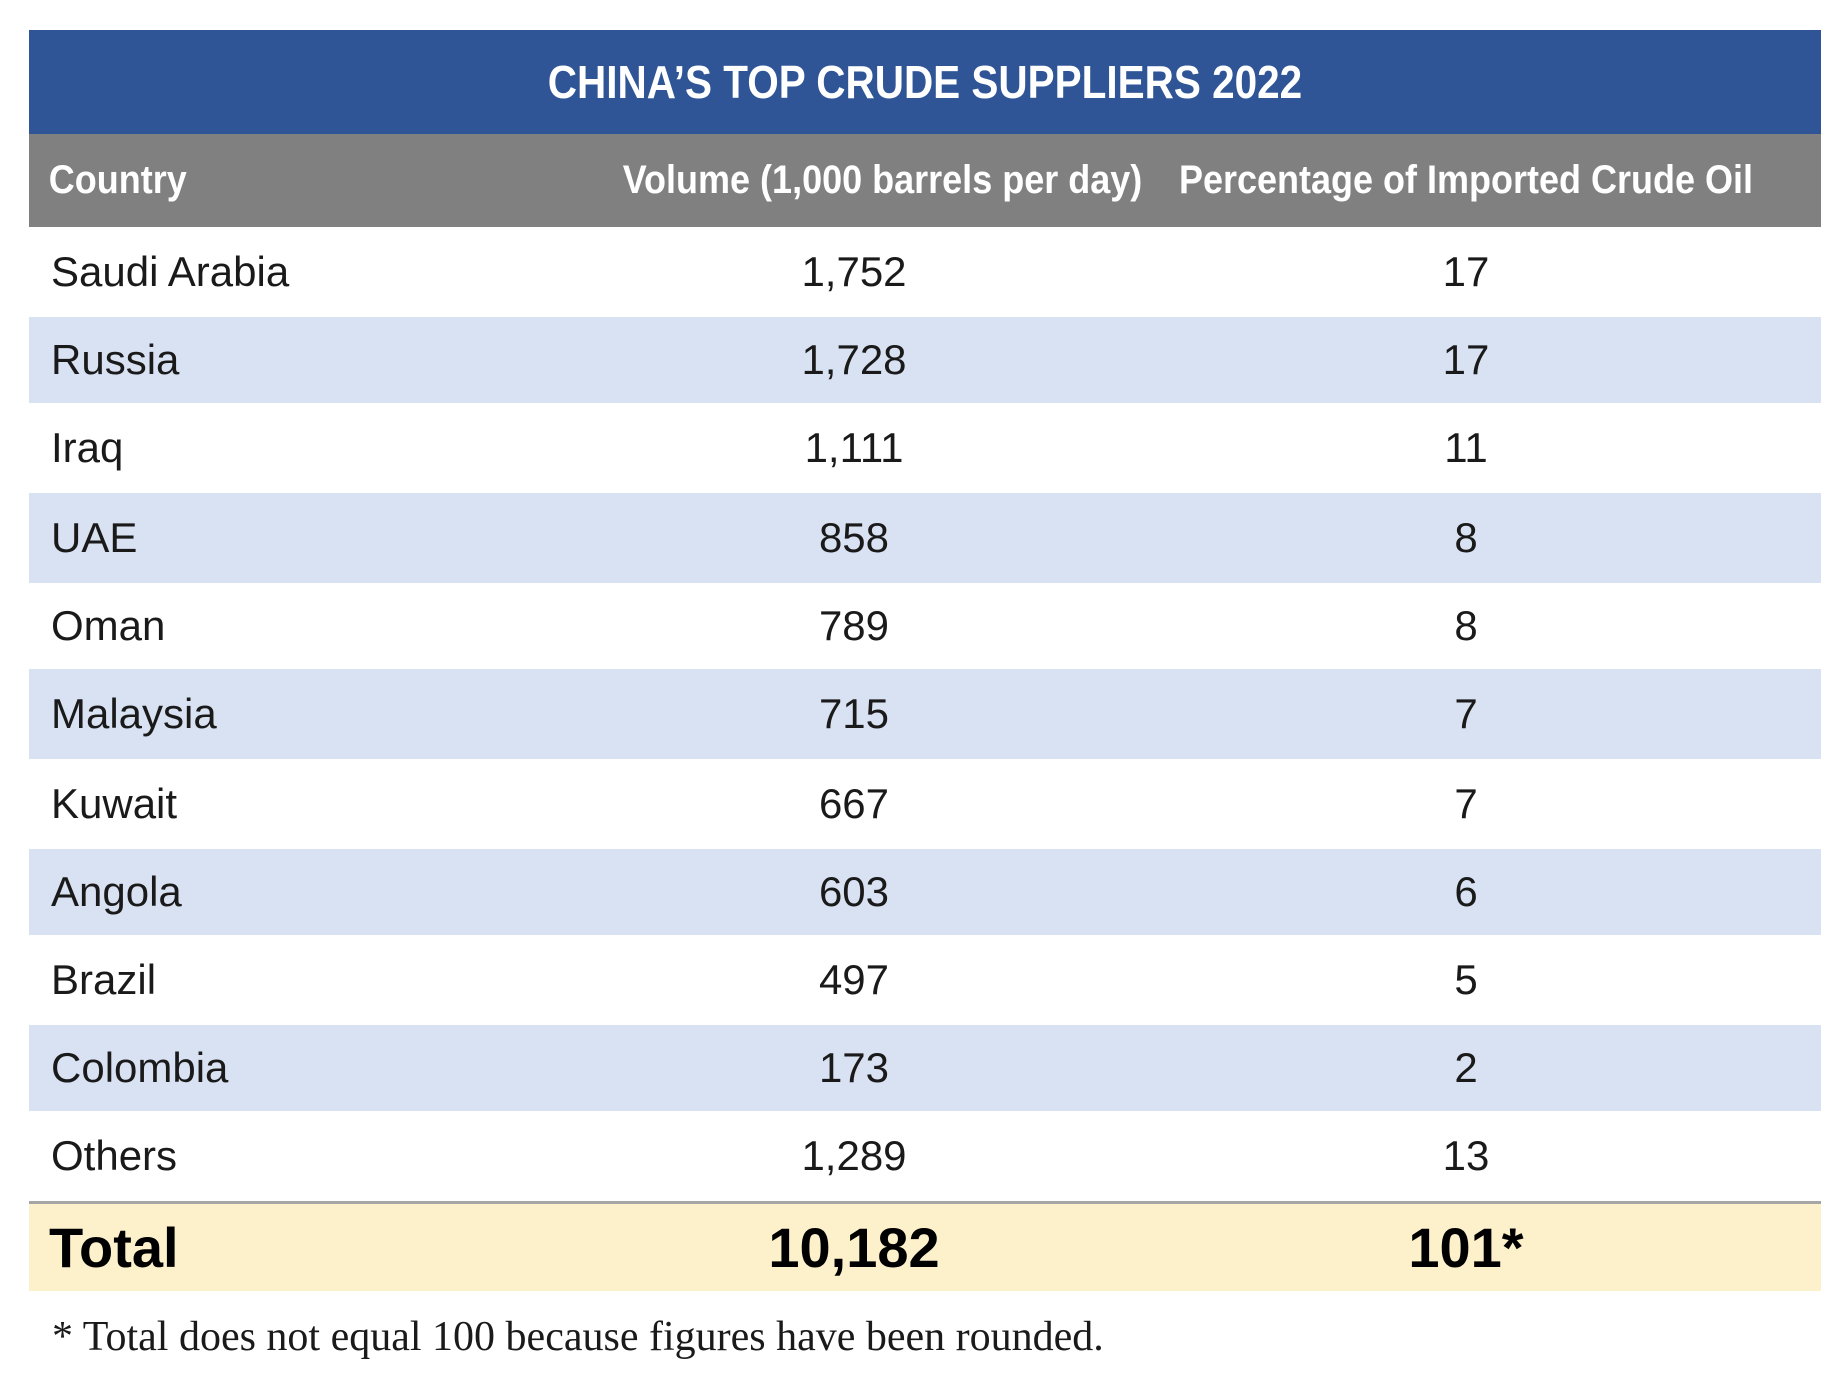  What do you see at coordinates (108, 625) in the screenshot?
I see `cell-country: Oman` at bounding box center [108, 625].